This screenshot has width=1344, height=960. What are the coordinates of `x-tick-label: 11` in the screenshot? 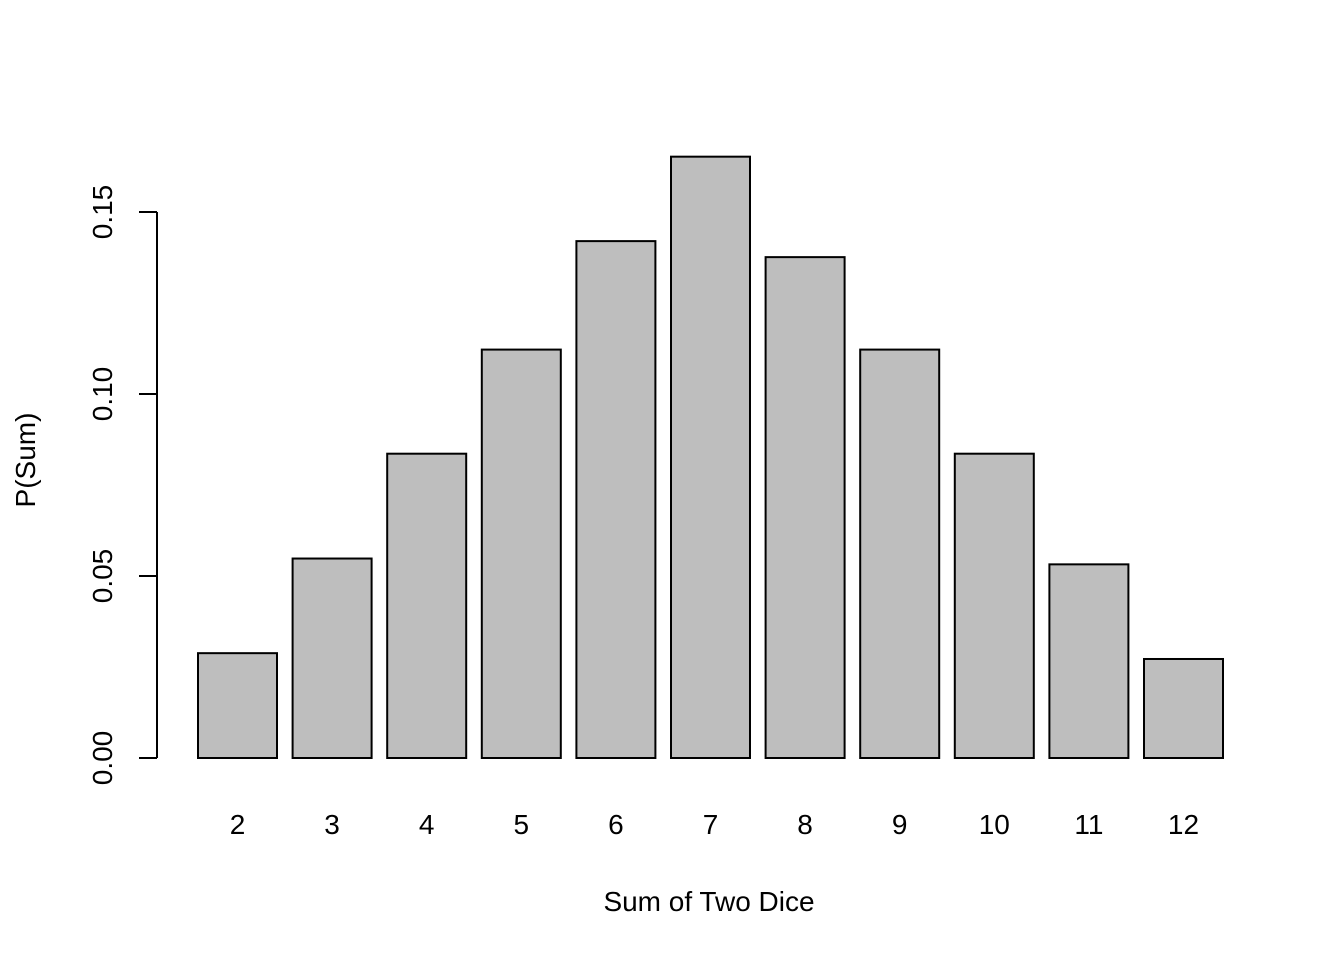 It's located at (1088, 824).